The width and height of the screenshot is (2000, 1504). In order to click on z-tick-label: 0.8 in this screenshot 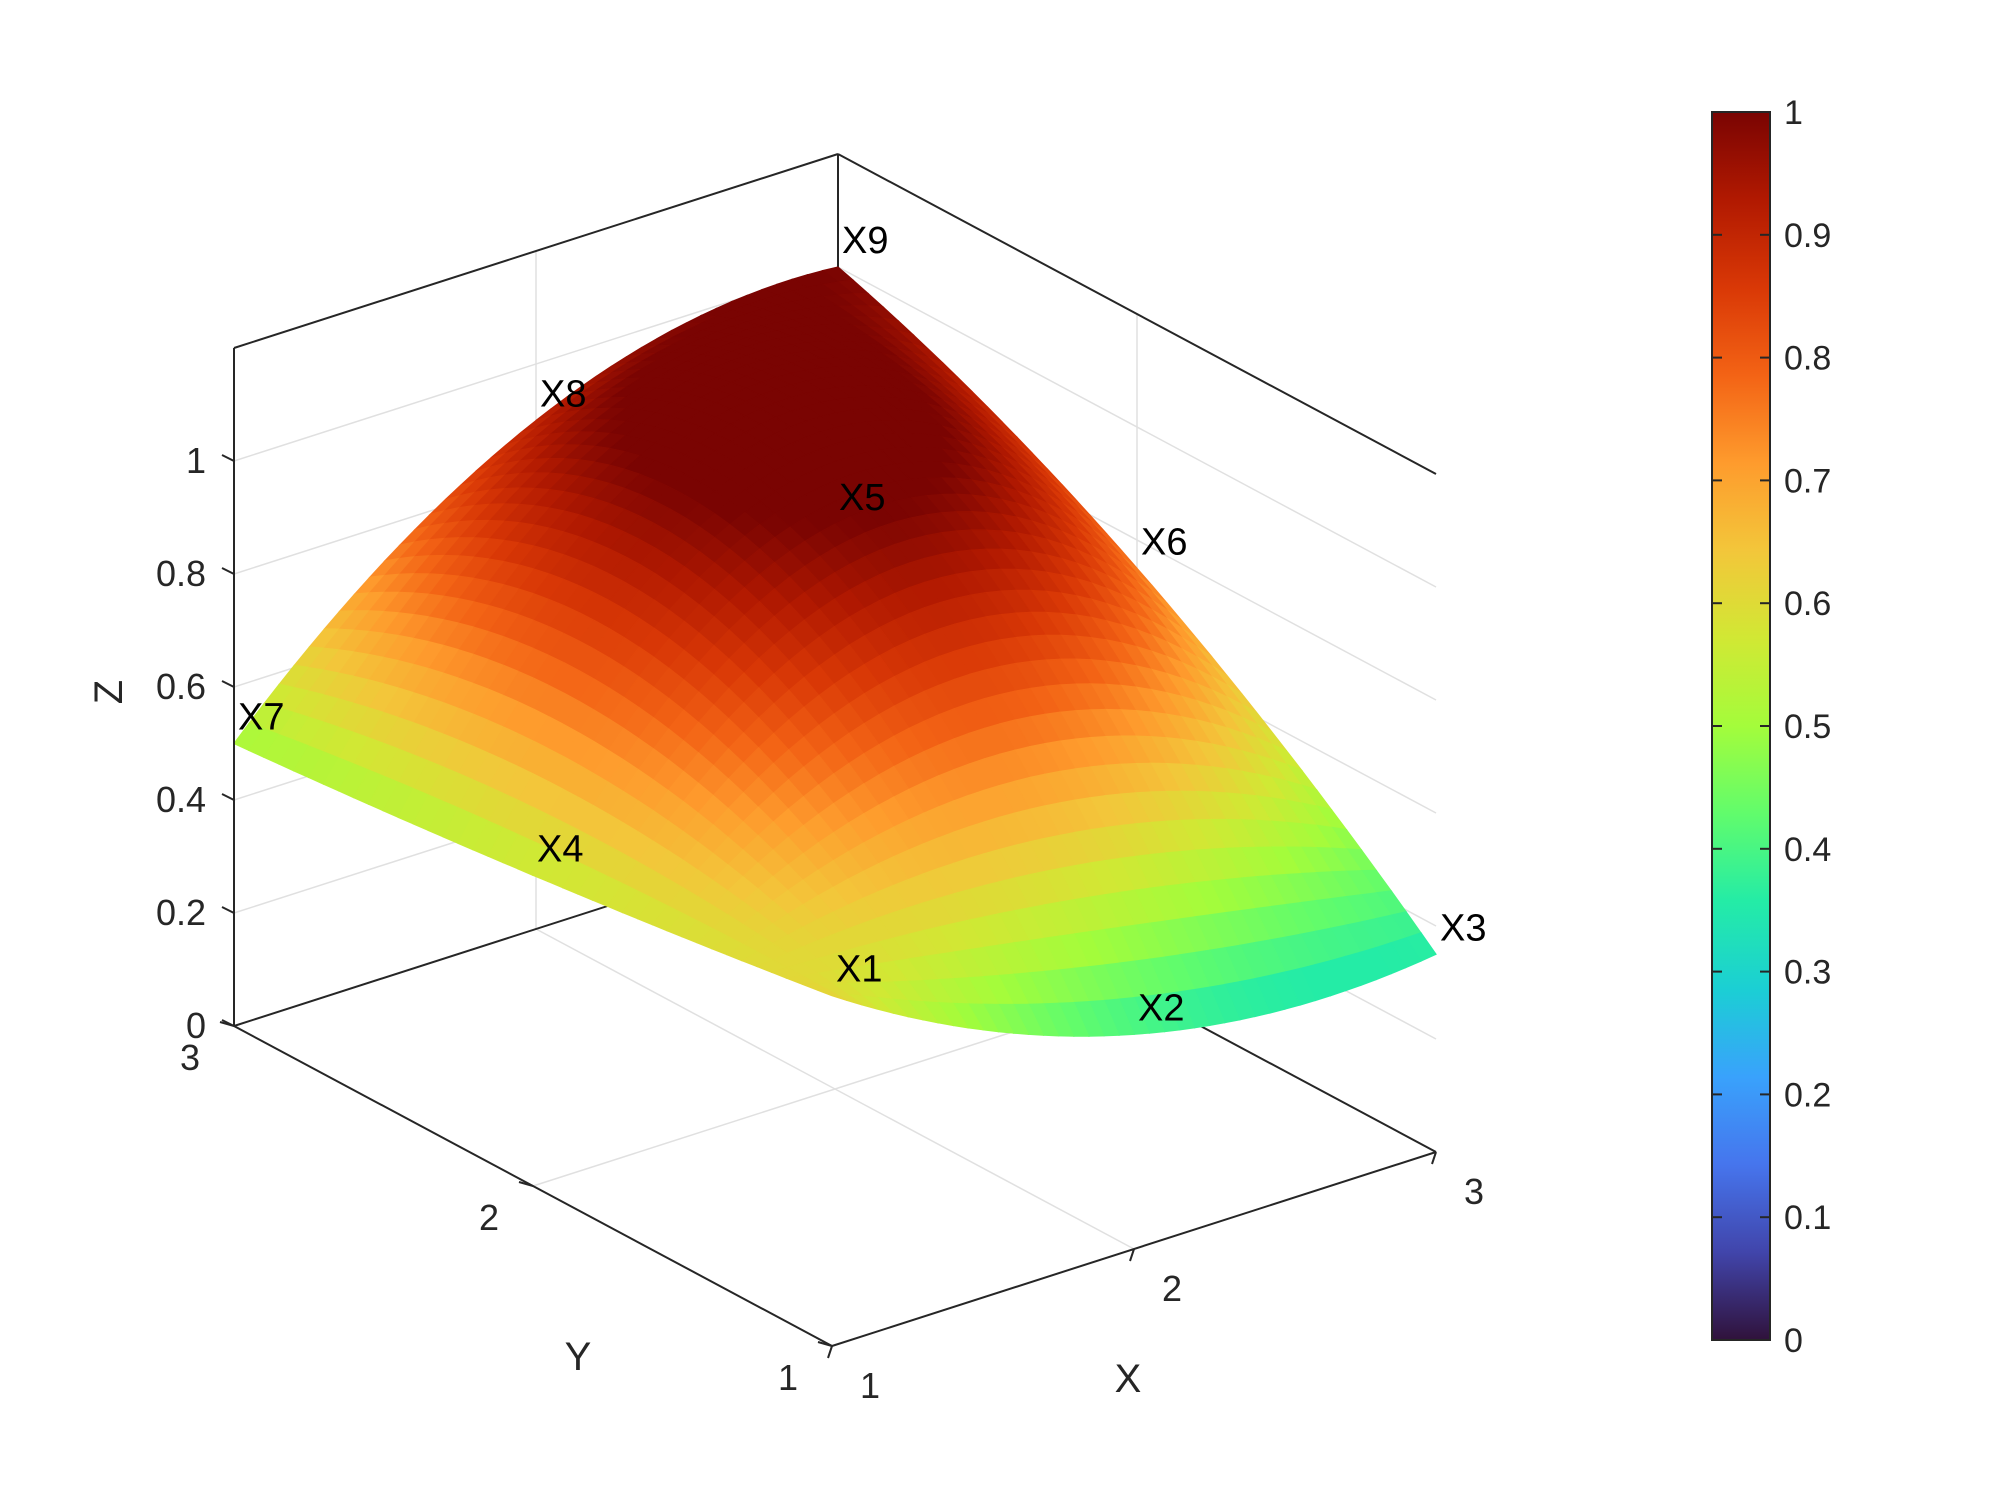, I will do `click(181, 573)`.